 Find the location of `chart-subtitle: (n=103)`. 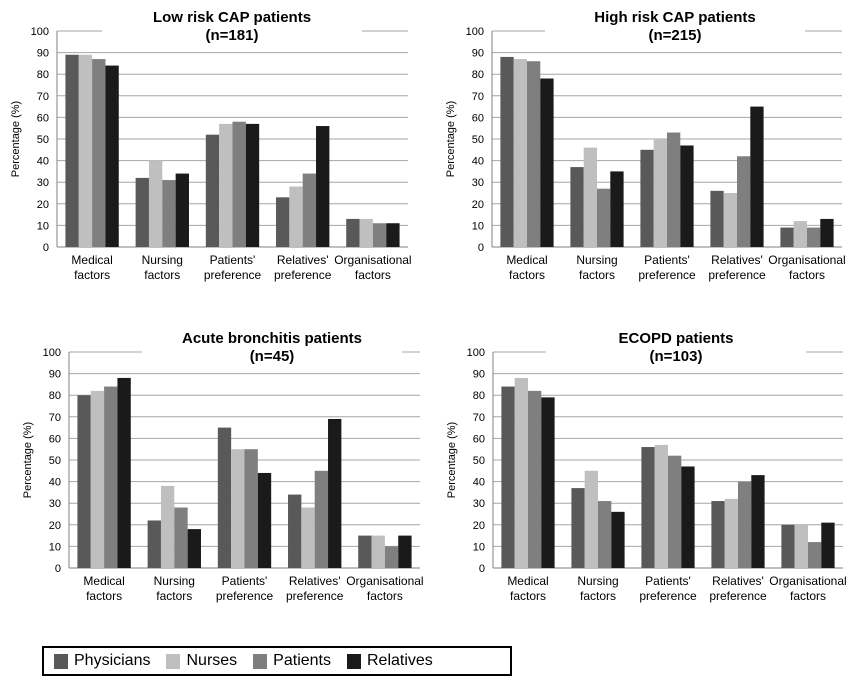

chart-subtitle: (n=103) is located at coordinates (676, 356).